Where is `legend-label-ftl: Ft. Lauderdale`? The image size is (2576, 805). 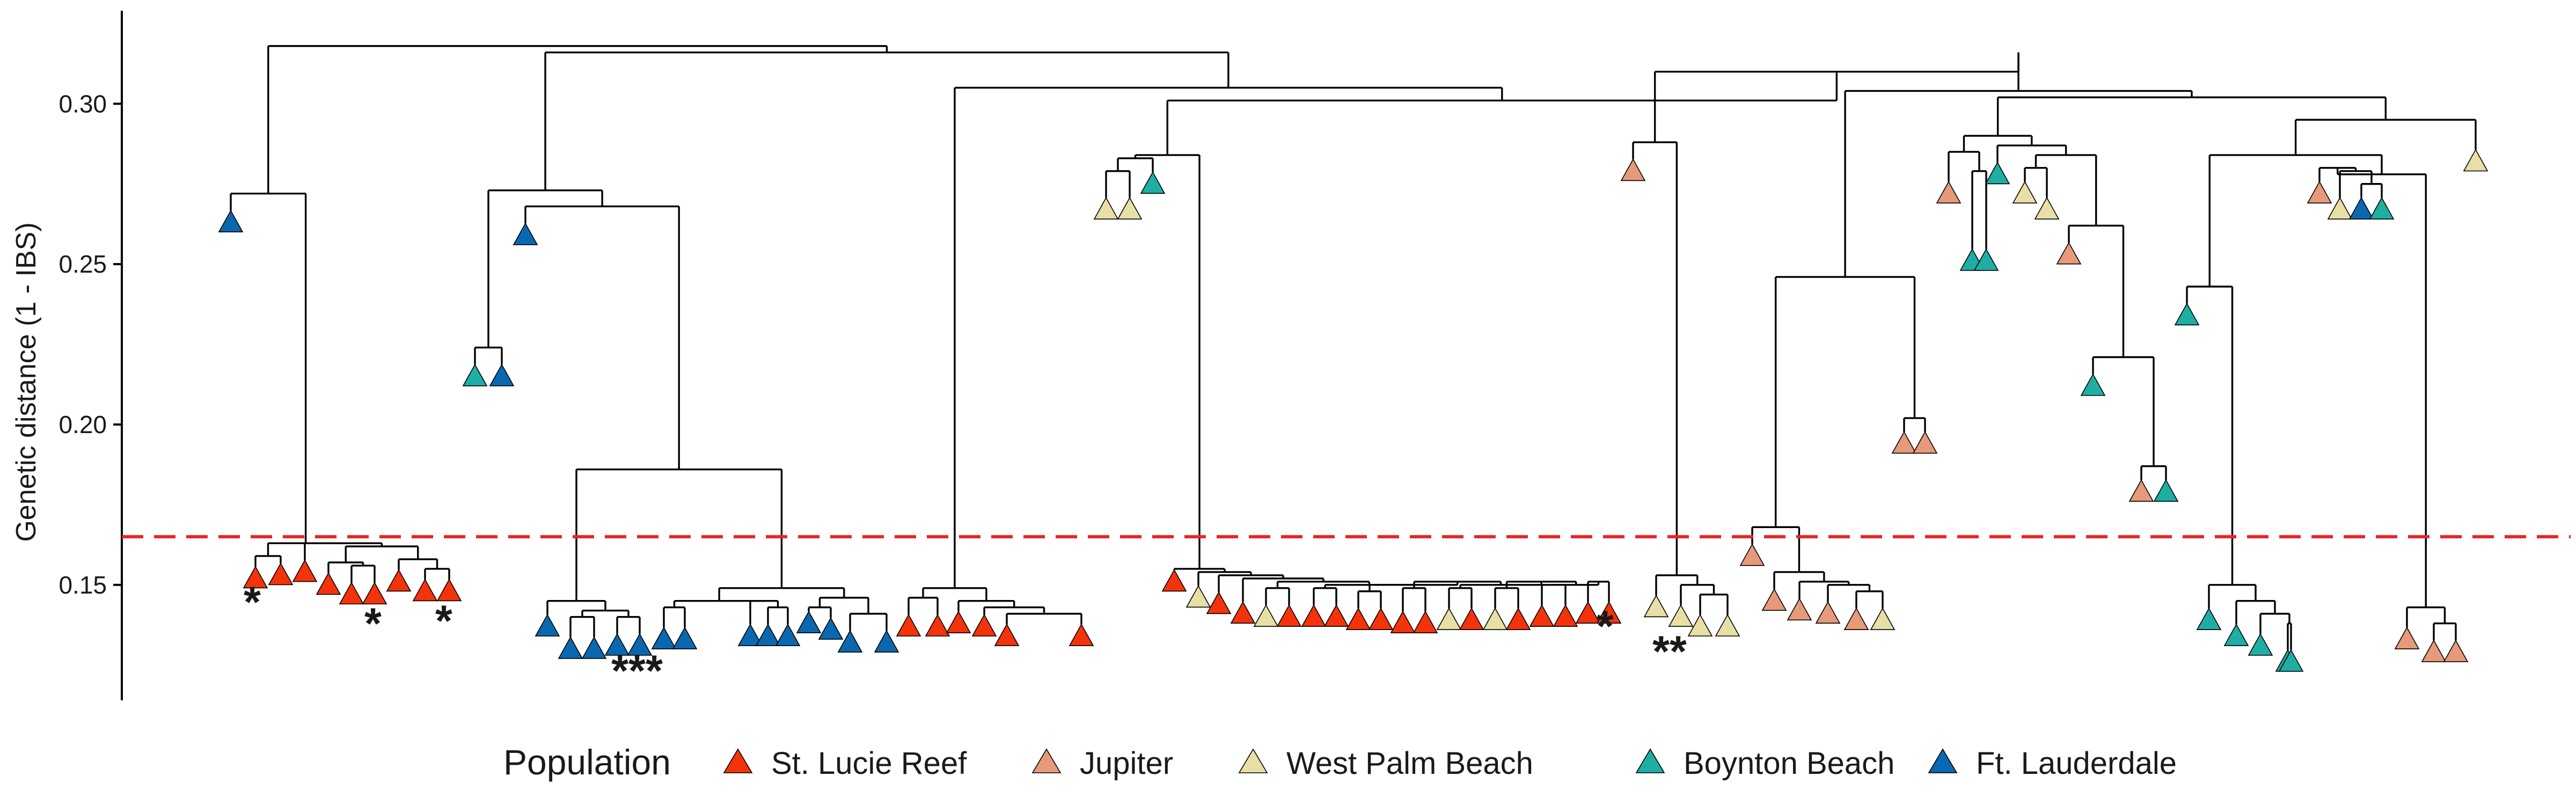 legend-label-ftl: Ft. Lauderdale is located at coordinates (2076, 763).